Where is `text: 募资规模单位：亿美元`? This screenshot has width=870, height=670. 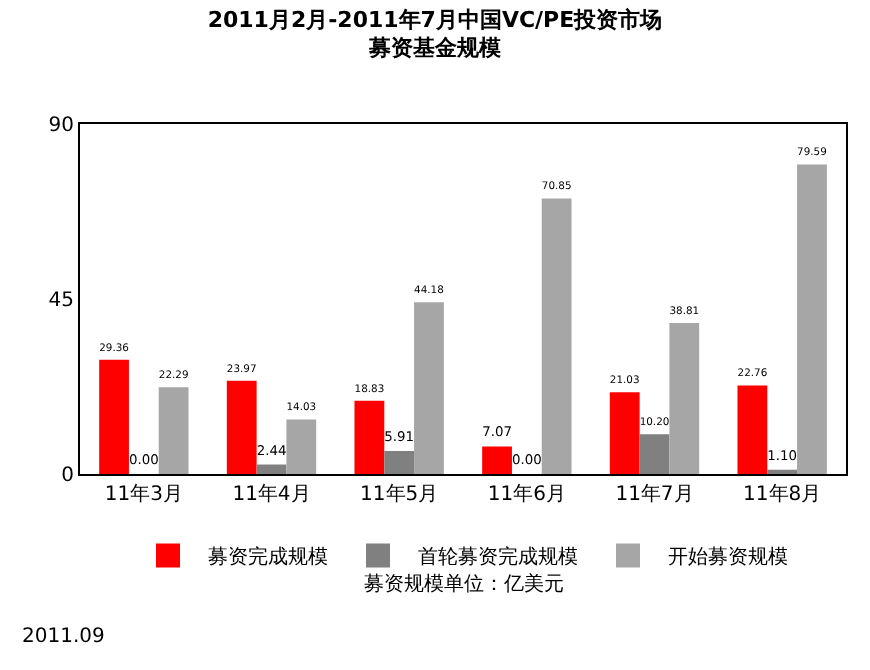 text: 募资规模单位：亿美元 is located at coordinates (464, 584).